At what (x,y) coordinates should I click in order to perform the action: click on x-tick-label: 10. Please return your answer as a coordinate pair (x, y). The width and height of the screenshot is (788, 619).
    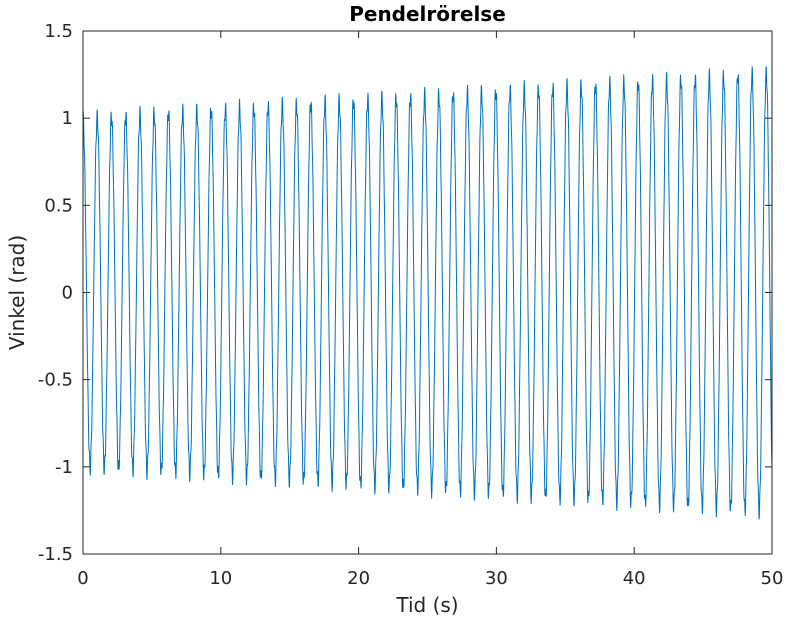
    Looking at the image, I should click on (220, 578).